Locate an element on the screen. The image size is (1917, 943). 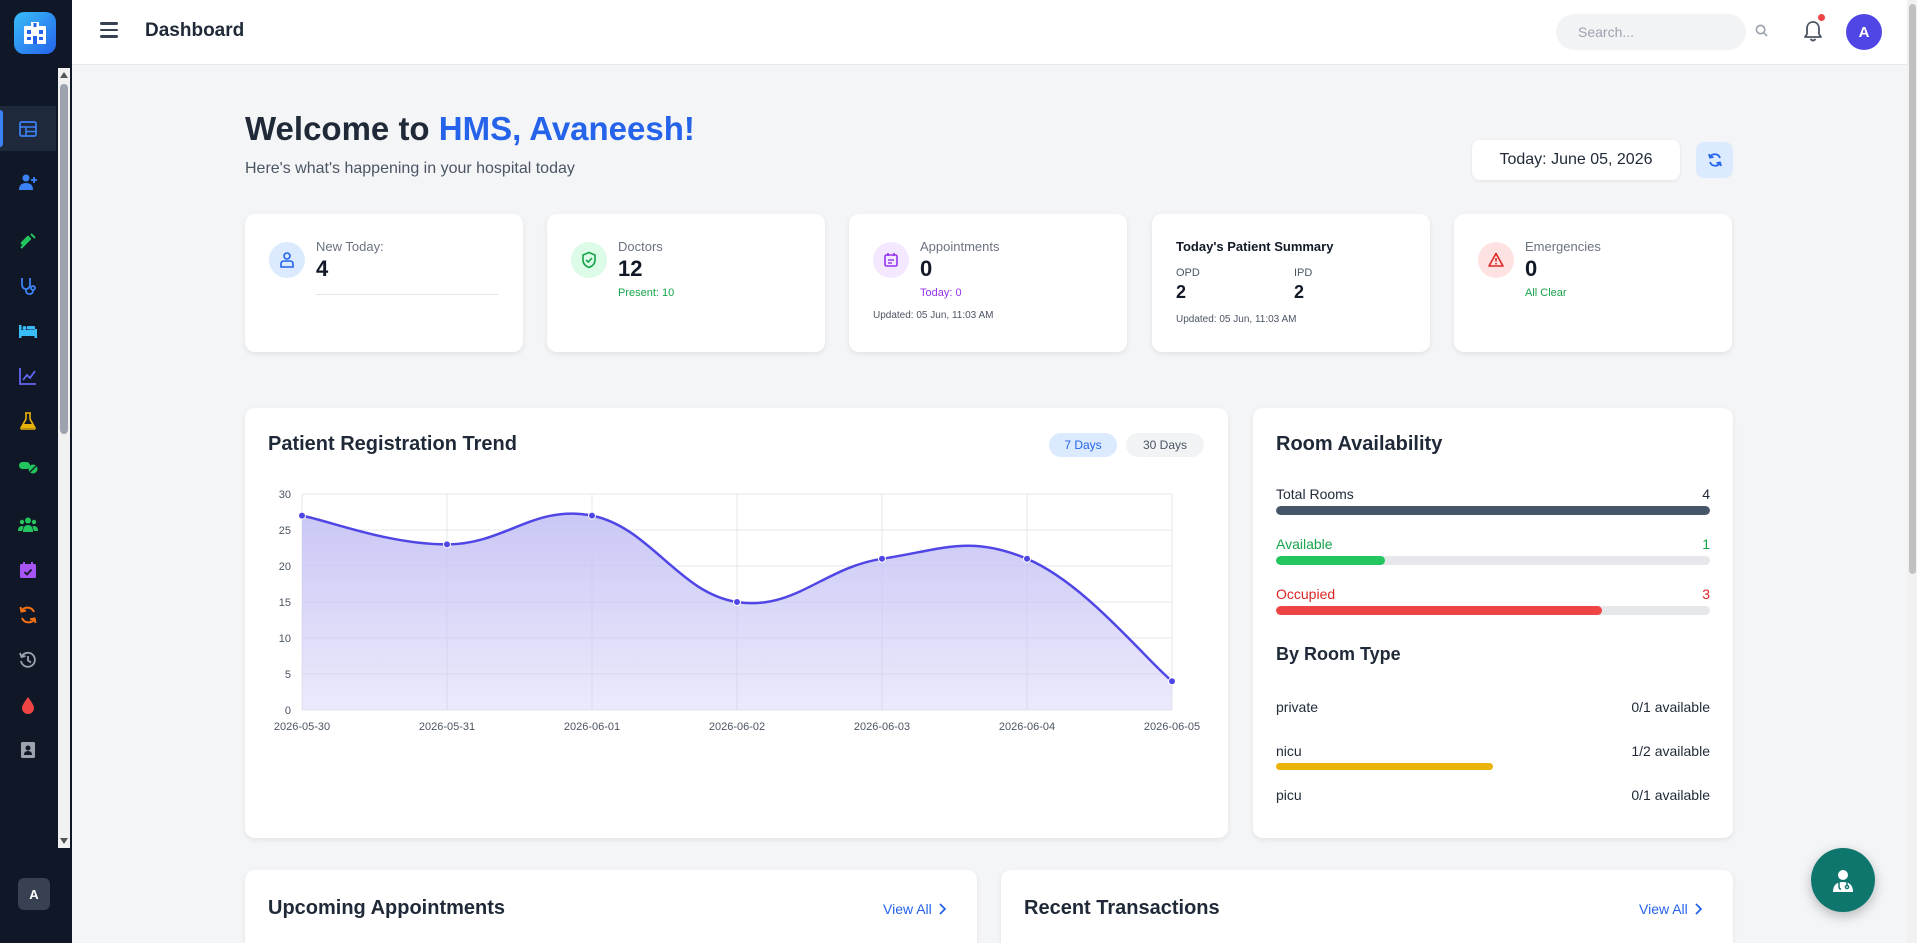
sidebar-item-stethoscope is located at coordinates (28, 285).